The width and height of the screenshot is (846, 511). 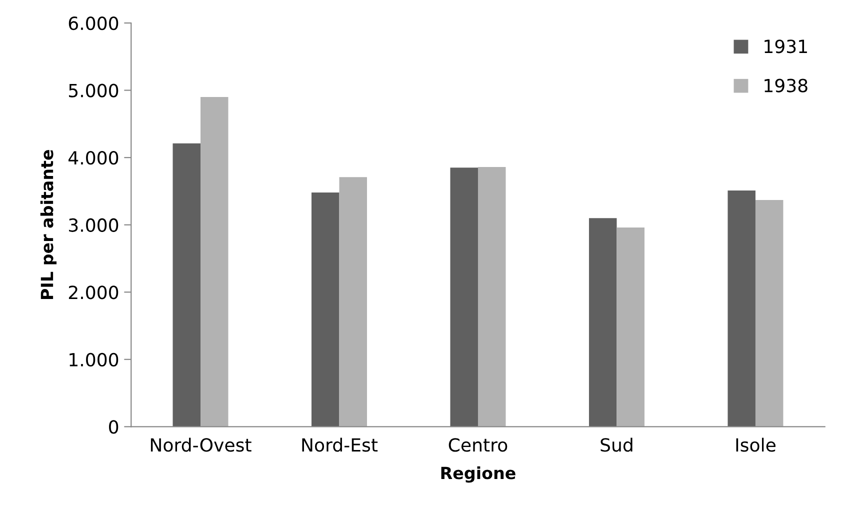 What do you see at coordinates (201, 445) in the screenshot?
I see `x-tick-label: Nord-Ovest` at bounding box center [201, 445].